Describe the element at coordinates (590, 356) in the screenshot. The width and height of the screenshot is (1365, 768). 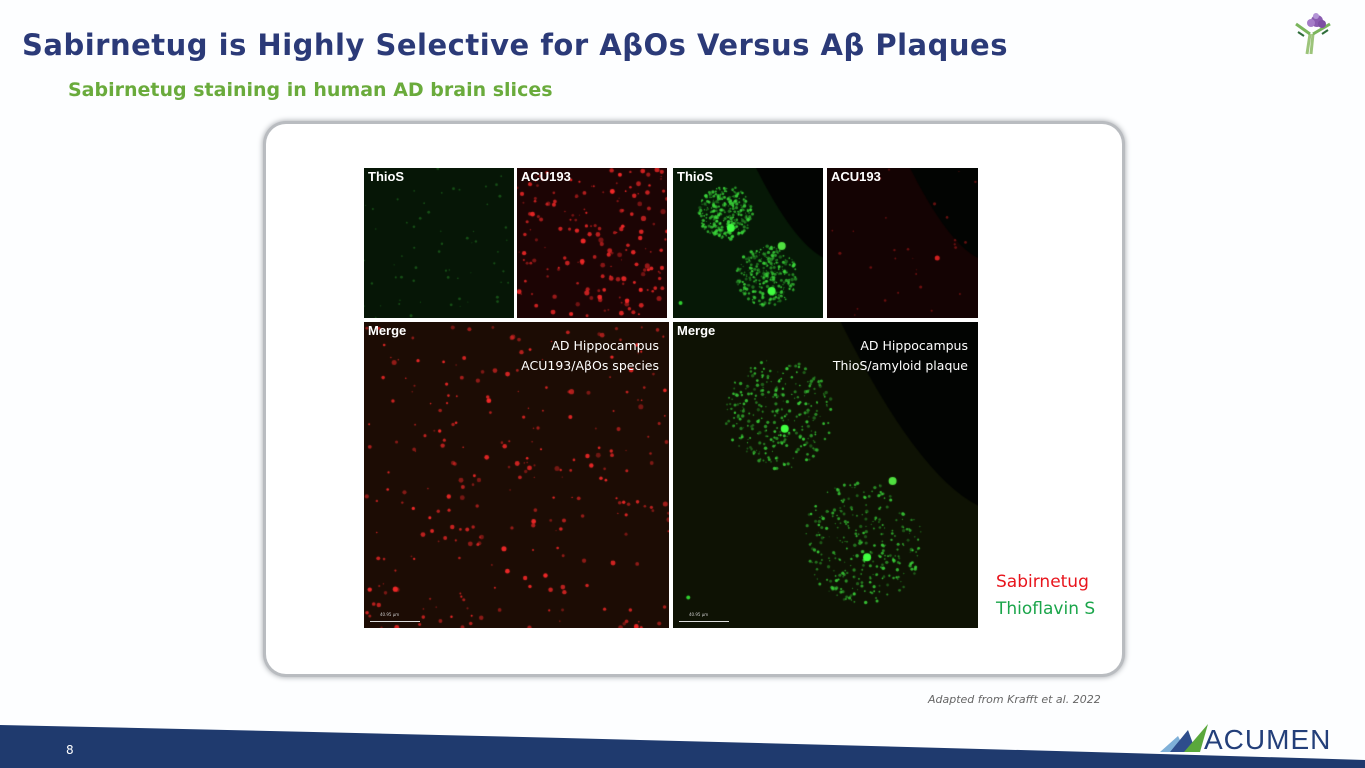
I see `panel-annotation: AD Hippocampus ACU193/AβOs species` at that location.